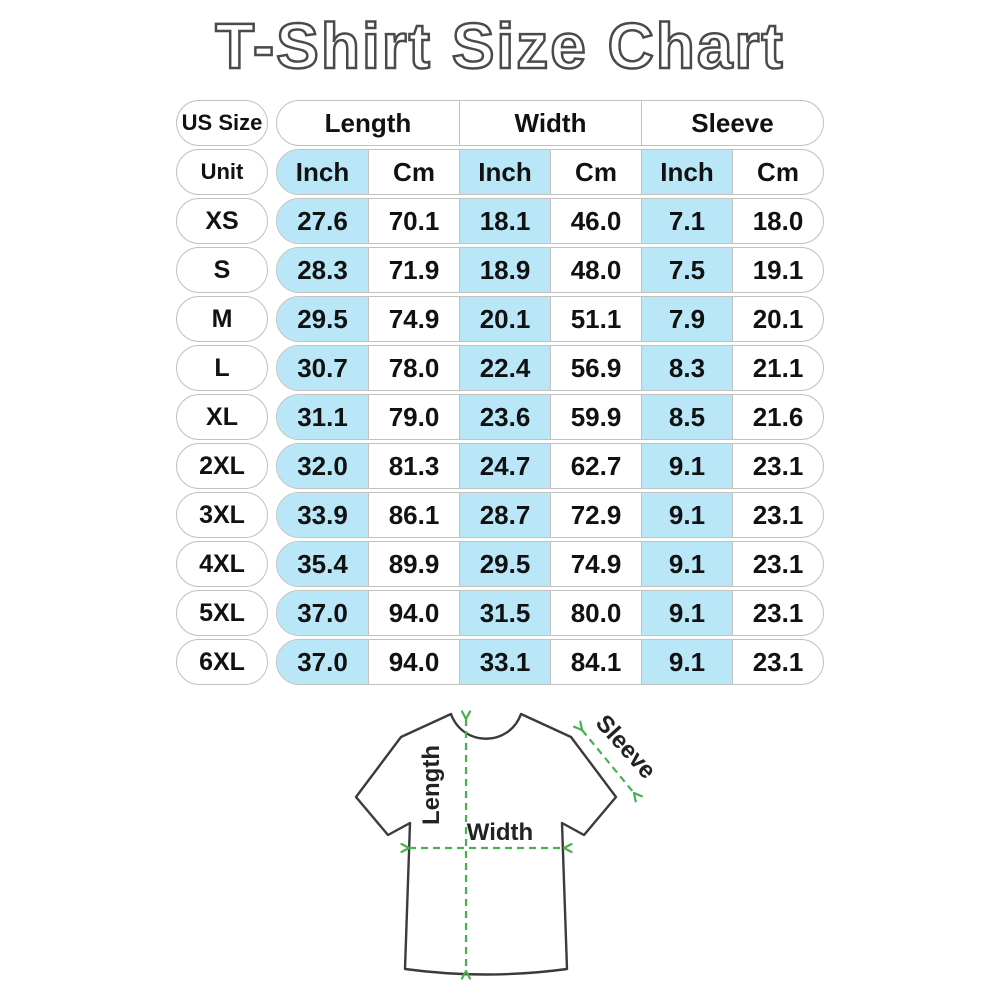  What do you see at coordinates (504, 368) in the screenshot?
I see `value-cell: 22.4` at bounding box center [504, 368].